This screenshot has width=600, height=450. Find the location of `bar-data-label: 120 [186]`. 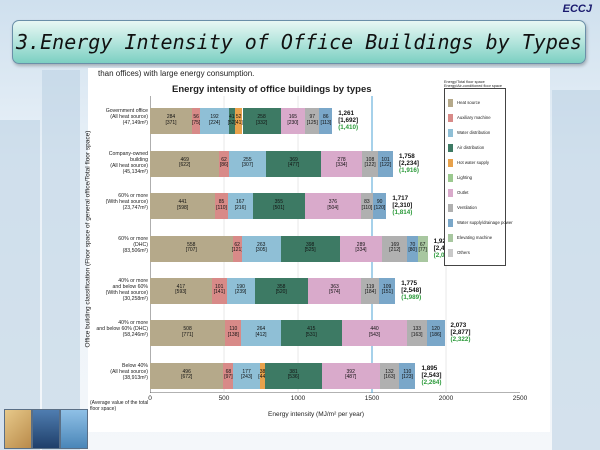

bar-data-label: 120 [186] is located at coordinates (436, 332).